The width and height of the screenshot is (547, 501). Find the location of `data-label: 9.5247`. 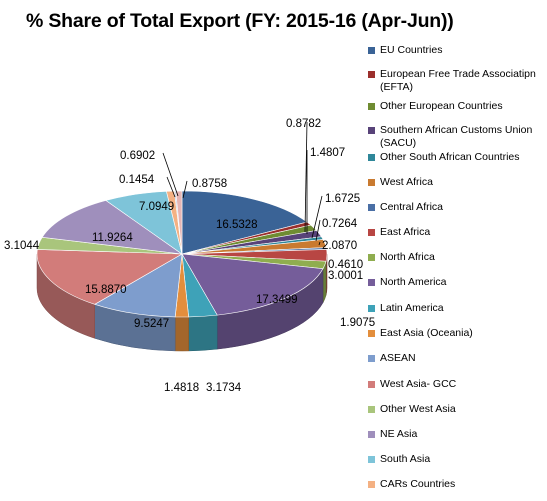

data-label: 9.5247 is located at coordinates (151, 324).